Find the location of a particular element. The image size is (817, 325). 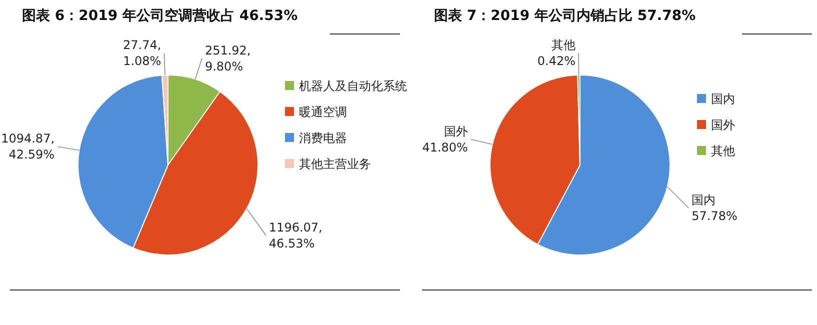

legend-label: 其他 is located at coordinates (723, 151).